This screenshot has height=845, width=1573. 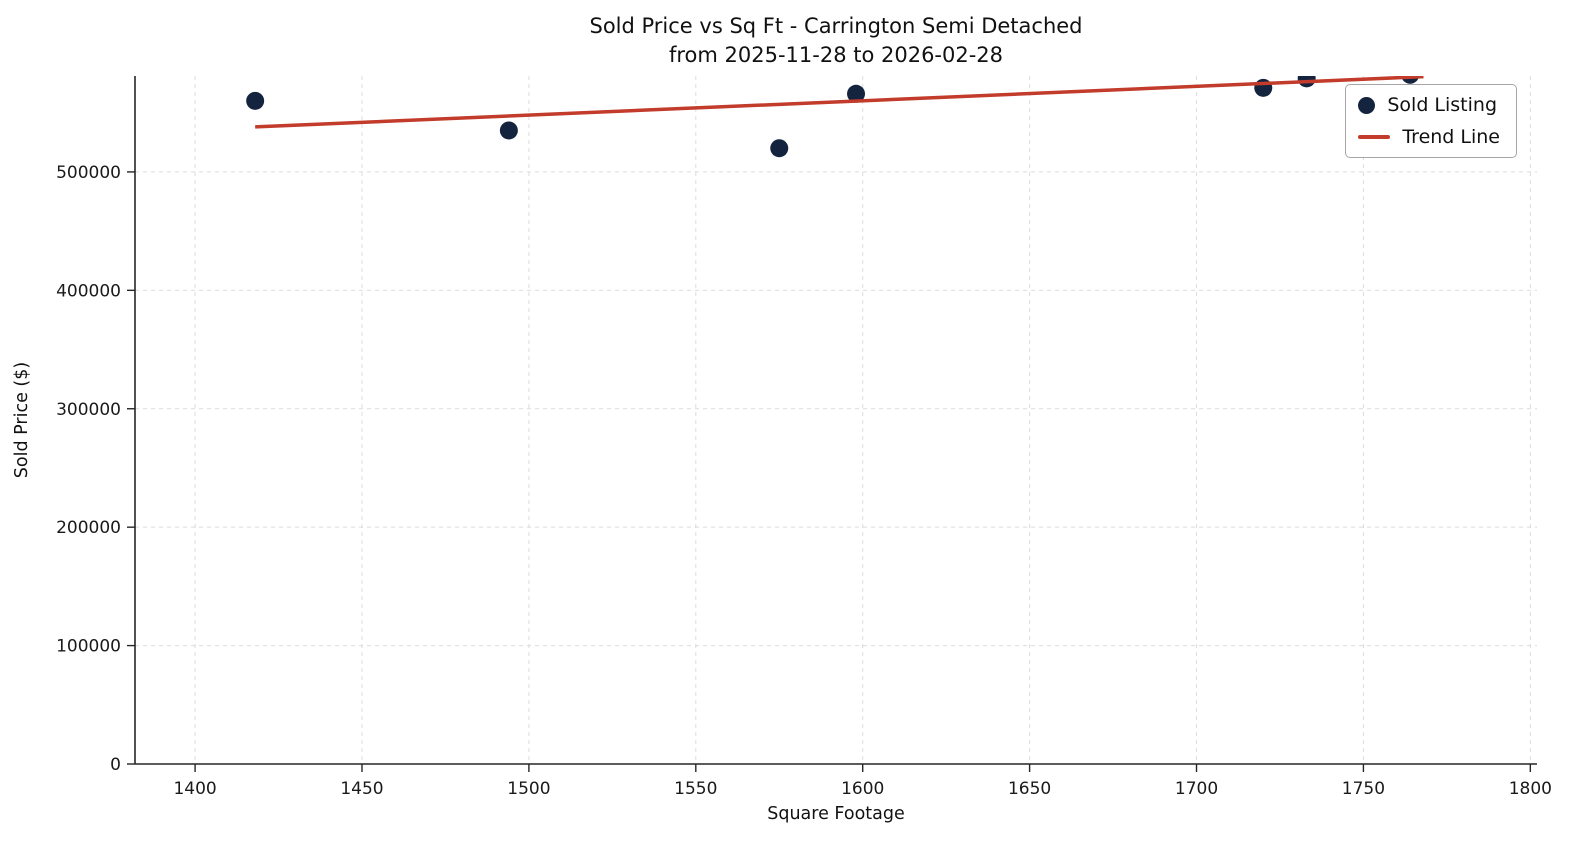 What do you see at coordinates (88, 410) in the screenshot?
I see `y-tick-label: 300000` at bounding box center [88, 410].